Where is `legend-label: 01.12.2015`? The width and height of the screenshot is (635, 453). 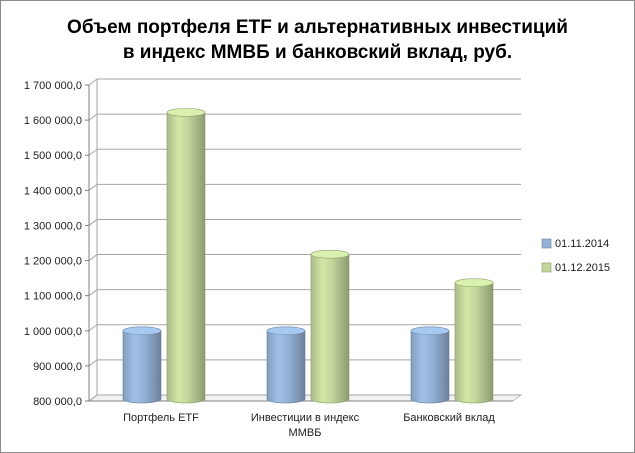
legend-label: 01.12.2015 is located at coordinates (582, 268).